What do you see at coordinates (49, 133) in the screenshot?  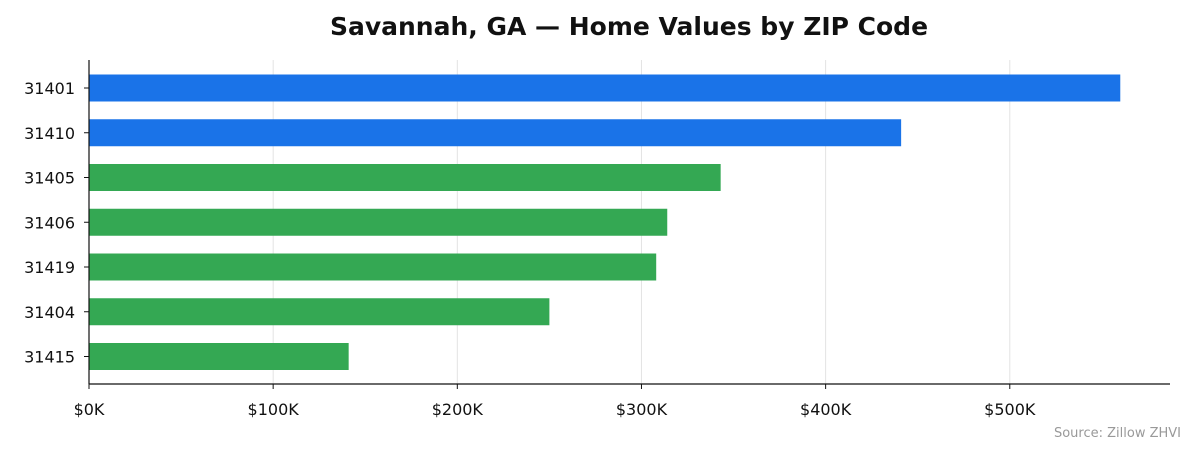 I see `y-tick-label: 31410` at bounding box center [49, 133].